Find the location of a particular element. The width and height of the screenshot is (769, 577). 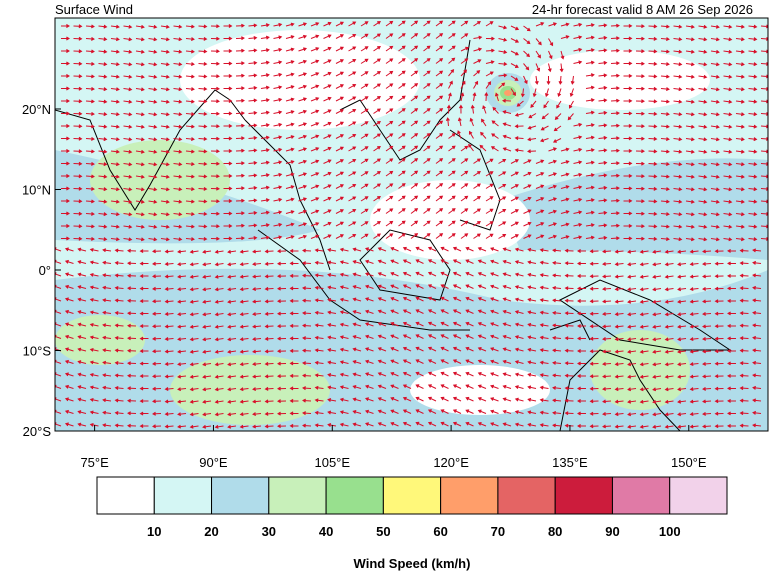

lon-tick-label: 150°E is located at coordinates (689, 462).